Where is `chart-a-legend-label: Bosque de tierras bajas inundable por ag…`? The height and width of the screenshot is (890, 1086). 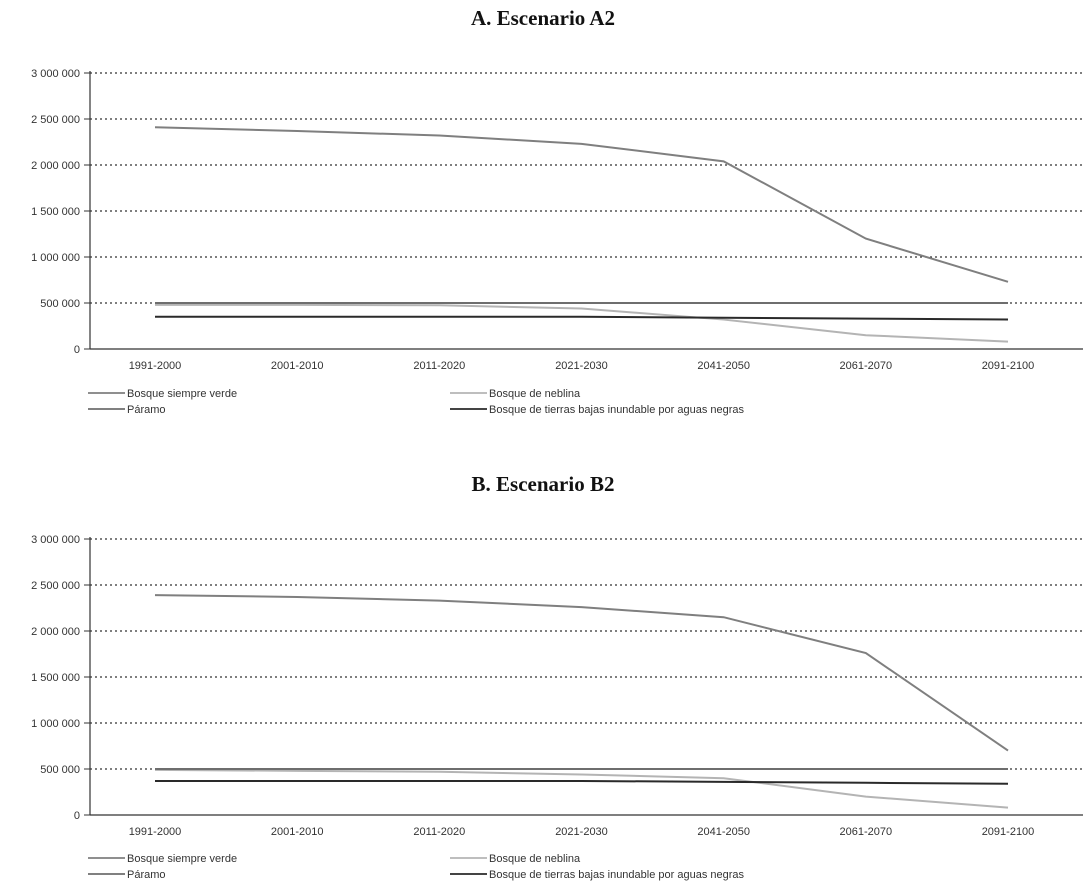 chart-a-legend-label: Bosque de tierras bajas inundable por ag… is located at coordinates (617, 410).